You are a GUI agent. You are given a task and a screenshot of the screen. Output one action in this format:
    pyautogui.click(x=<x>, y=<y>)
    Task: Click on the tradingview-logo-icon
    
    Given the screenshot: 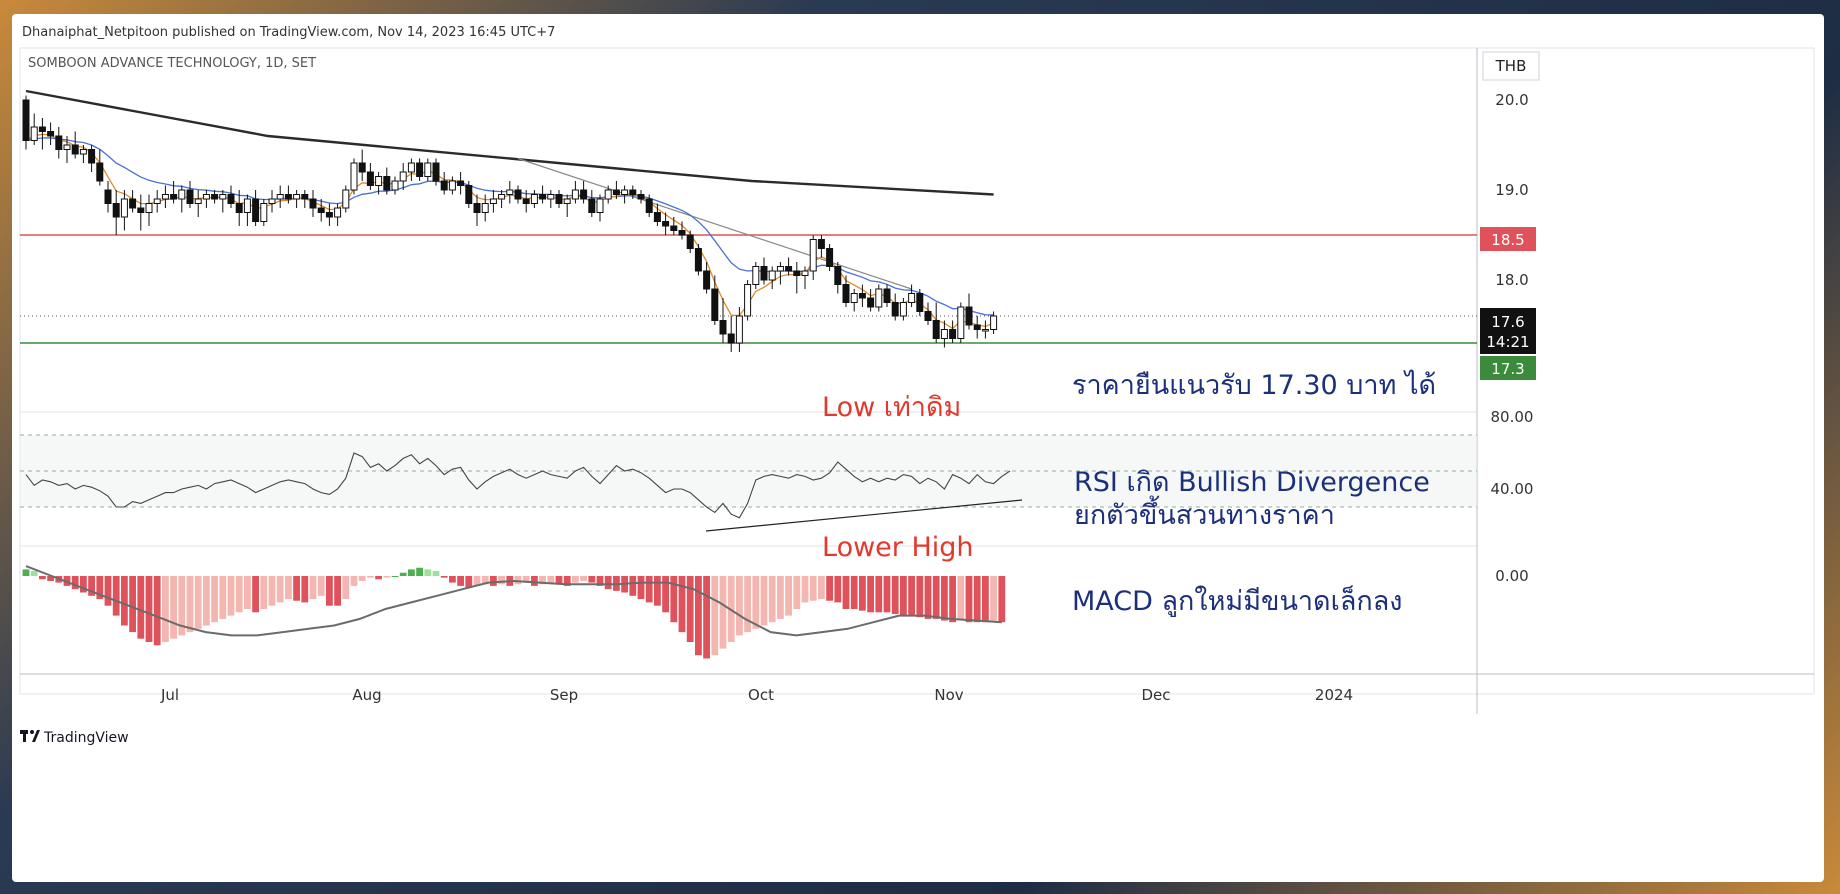 What is the action you would take?
    pyautogui.click(x=30, y=736)
    